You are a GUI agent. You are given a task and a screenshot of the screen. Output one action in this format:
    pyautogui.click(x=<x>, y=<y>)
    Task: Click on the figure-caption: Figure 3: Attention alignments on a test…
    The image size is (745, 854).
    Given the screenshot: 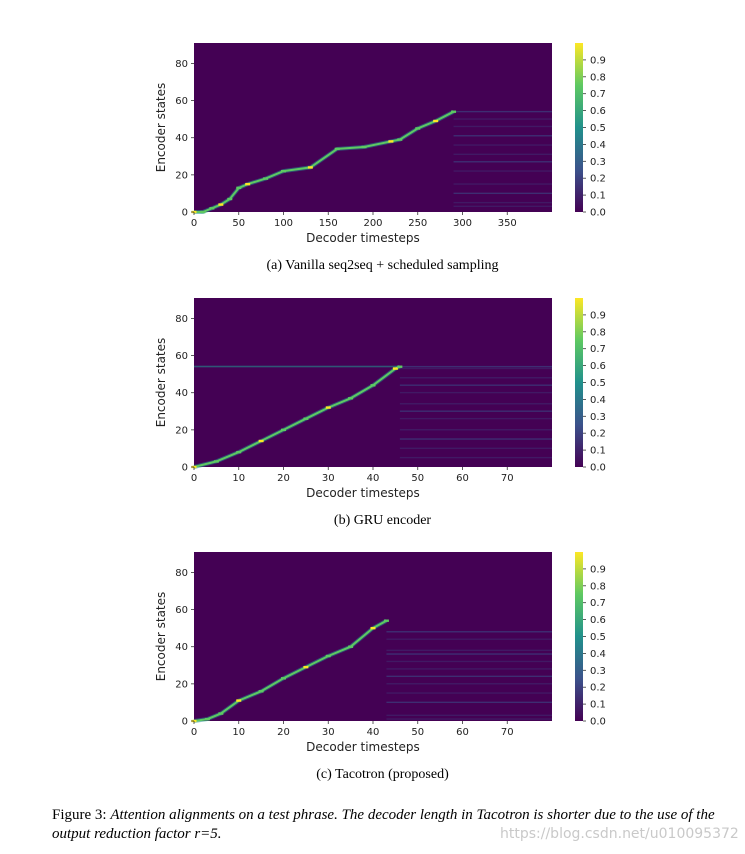 What is the action you would take?
    pyautogui.click(x=388, y=825)
    